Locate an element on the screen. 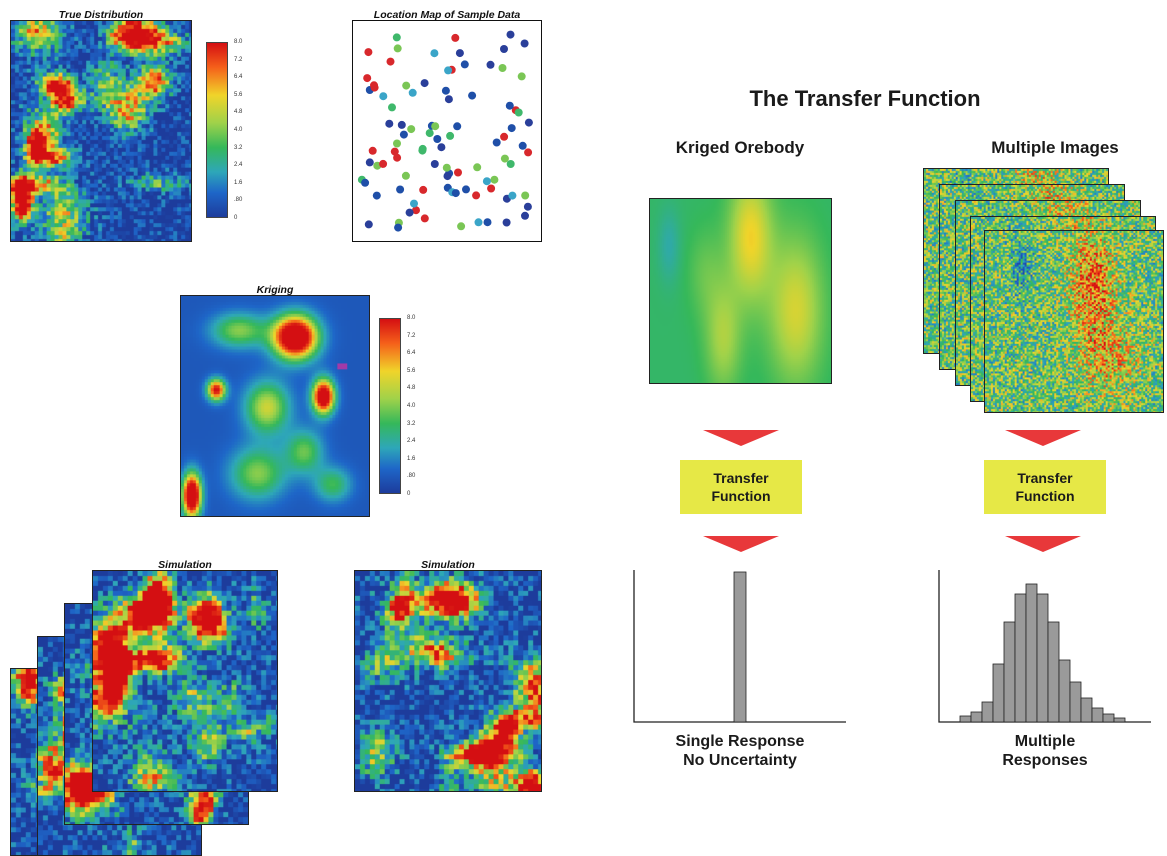 This screenshot has width=1167, height=856. colorbar-tick-label: 4.8 is located at coordinates (238, 112).